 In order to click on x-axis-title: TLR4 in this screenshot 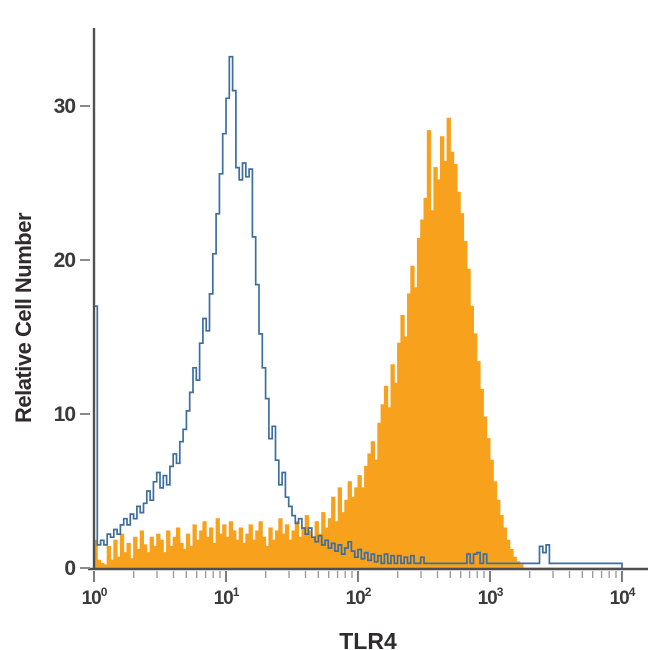, I will do `click(368, 639)`.